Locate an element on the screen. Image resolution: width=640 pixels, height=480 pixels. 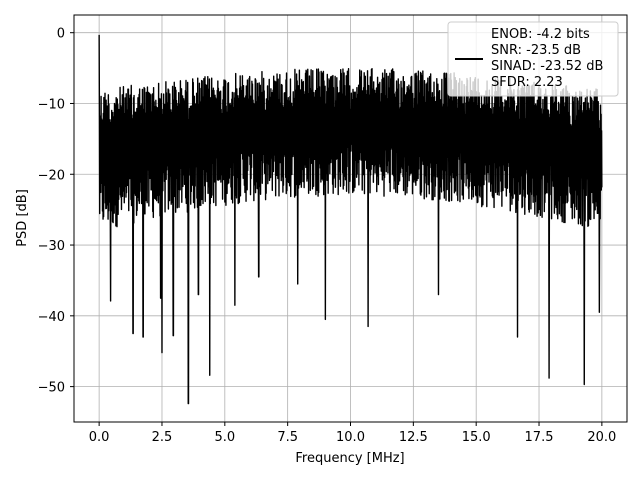
x-tick-label: 2.5 is located at coordinates (162, 437).